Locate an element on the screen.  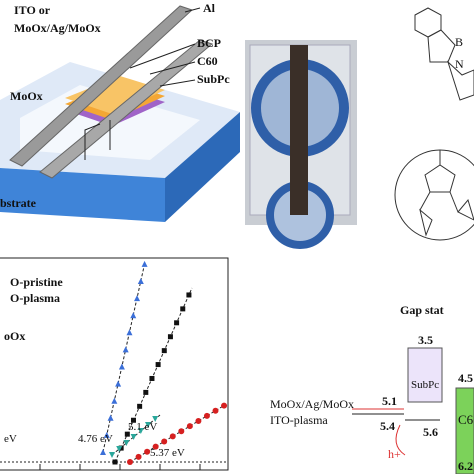
substrate-side is located at coordinates (202, 167).